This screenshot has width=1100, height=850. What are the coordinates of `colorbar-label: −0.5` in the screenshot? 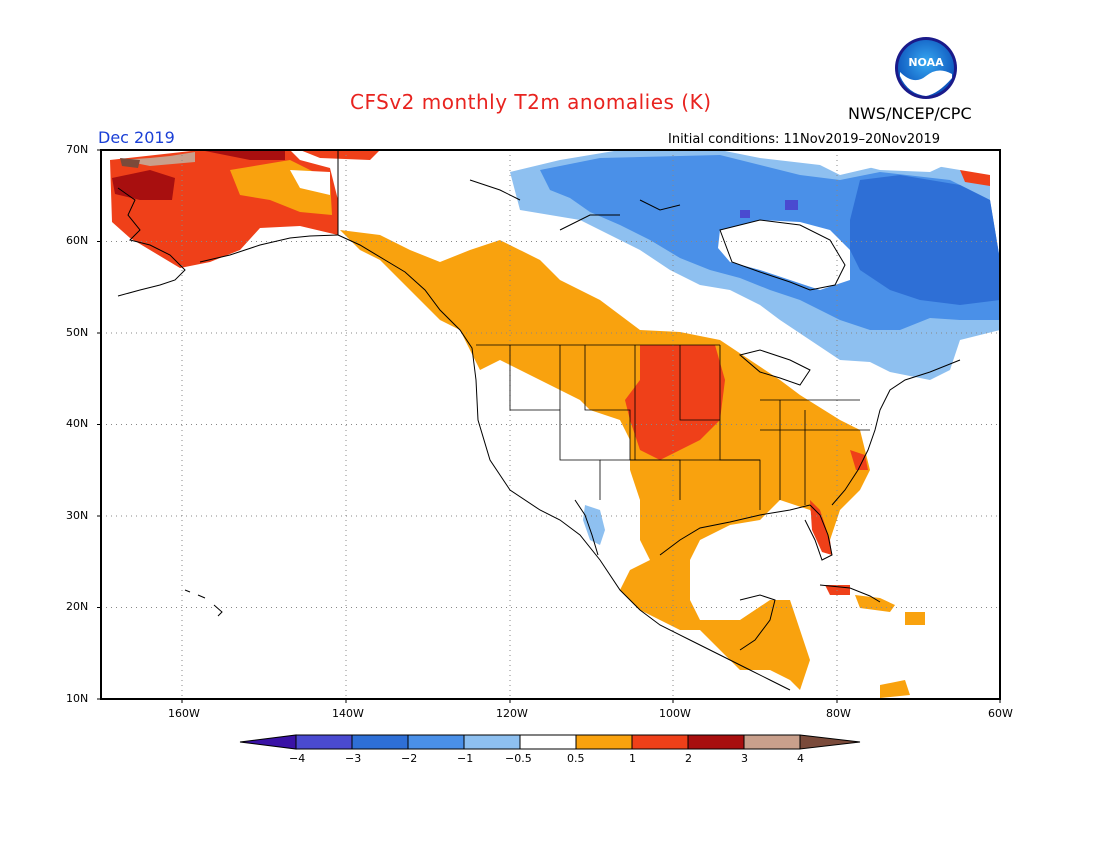 It's located at (518, 758).